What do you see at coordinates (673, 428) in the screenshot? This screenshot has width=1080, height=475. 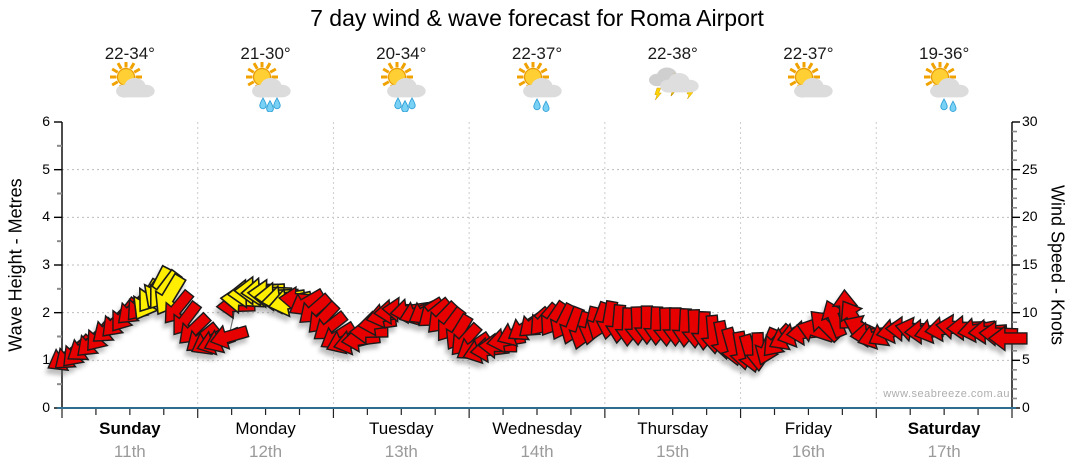 I see `day-name: Thursday` at bounding box center [673, 428].